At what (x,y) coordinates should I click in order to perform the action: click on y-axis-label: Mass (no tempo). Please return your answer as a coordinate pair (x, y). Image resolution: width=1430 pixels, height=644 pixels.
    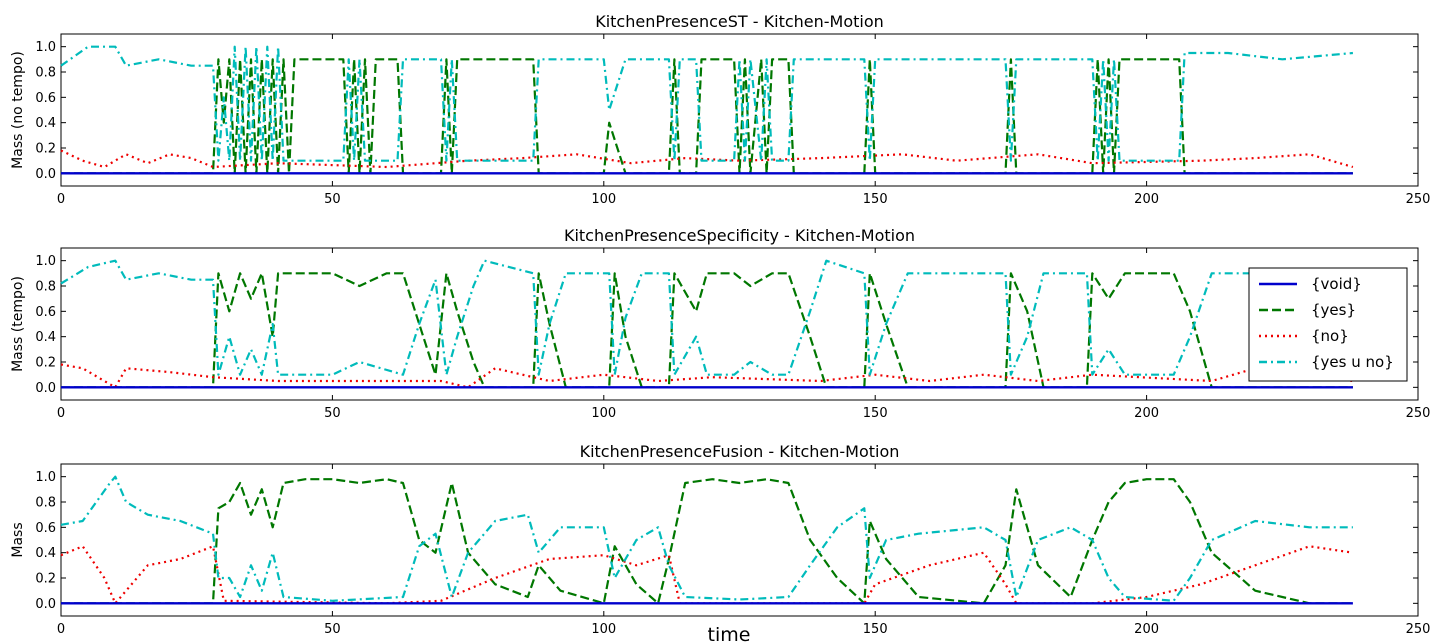
    Looking at the image, I should click on (18, 110).